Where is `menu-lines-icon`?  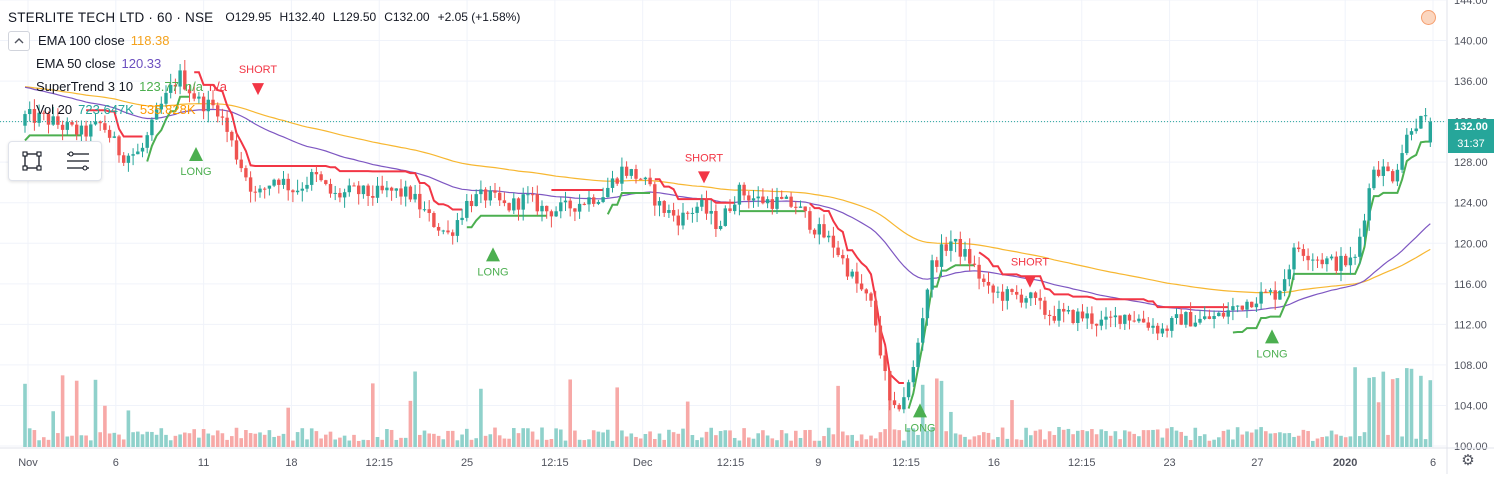
menu-lines-icon is located at coordinates (78, 161).